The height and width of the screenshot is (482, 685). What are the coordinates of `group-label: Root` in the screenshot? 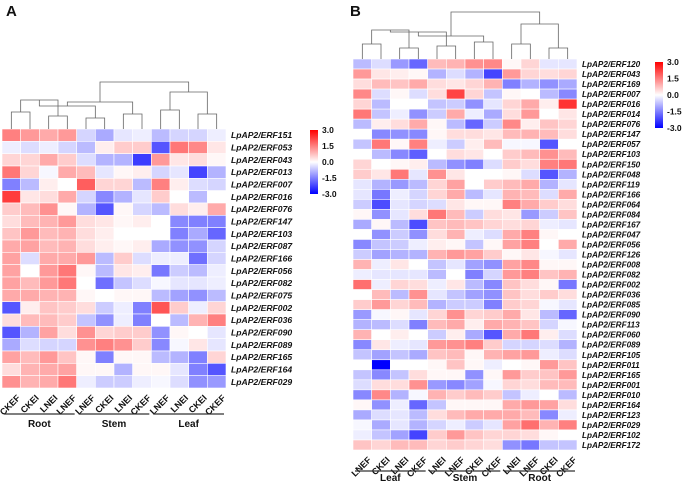 It's located at (539, 477).